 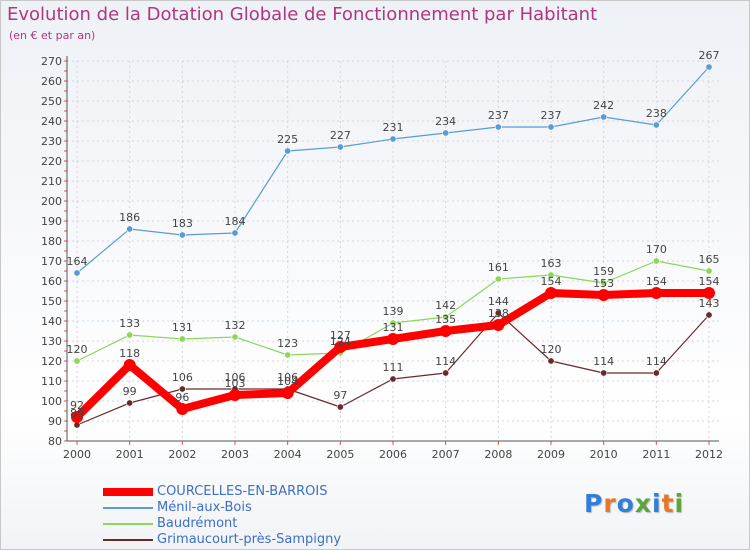 I want to click on proxiti-logo: Proxiti, so click(x=634, y=503).